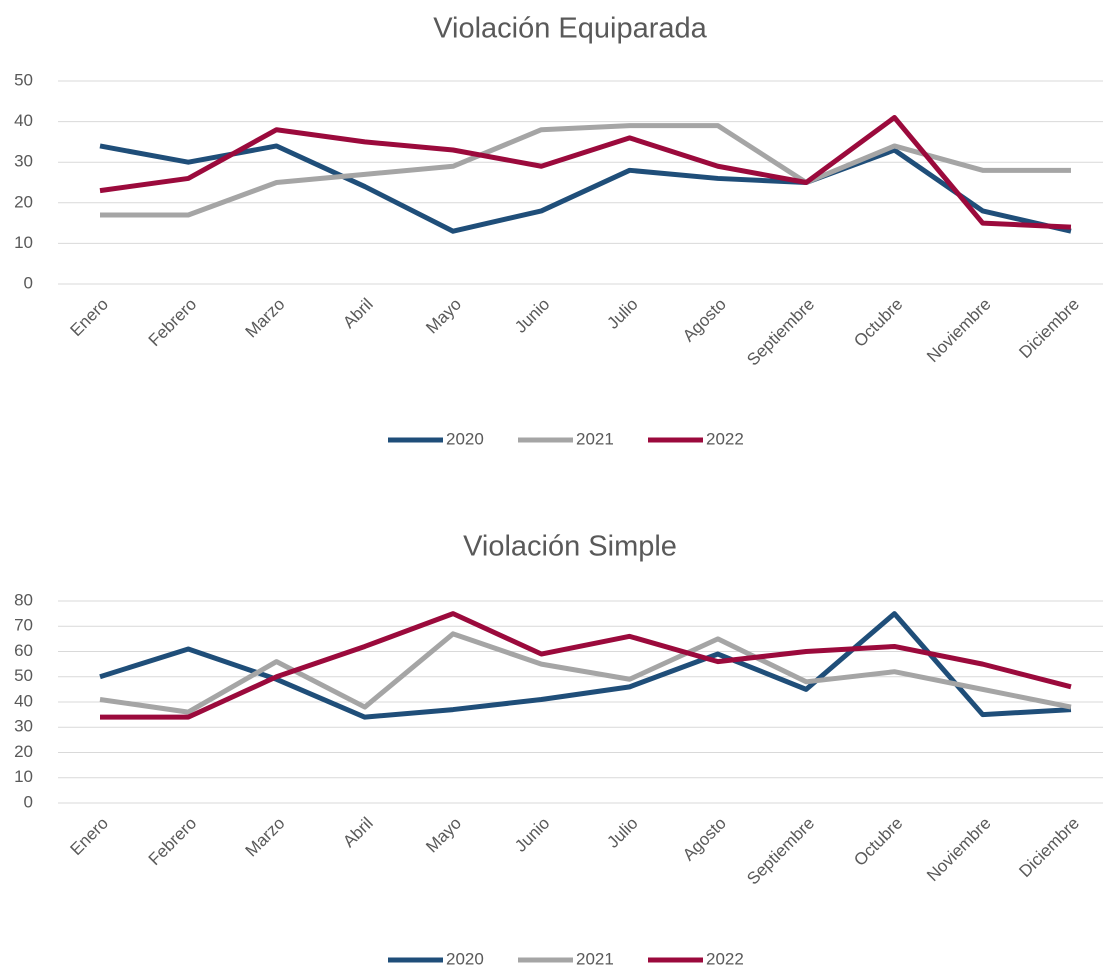 This screenshot has height=971, width=1106. Describe the element at coordinates (23, 650) in the screenshot. I see `y-tick-label: 60` at that location.